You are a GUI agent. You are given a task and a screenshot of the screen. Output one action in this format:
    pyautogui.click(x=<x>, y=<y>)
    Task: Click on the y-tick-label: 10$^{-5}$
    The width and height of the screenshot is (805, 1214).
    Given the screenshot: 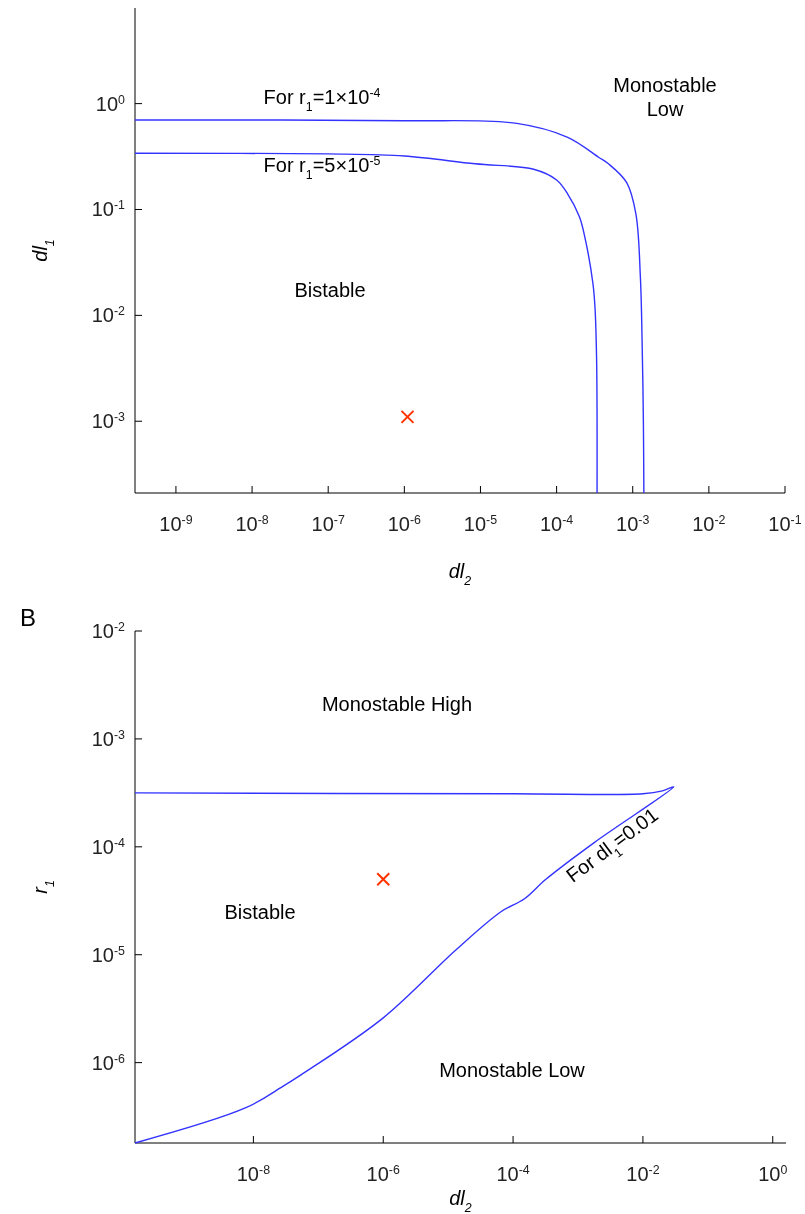 What is the action you would take?
    pyautogui.click(x=108, y=954)
    